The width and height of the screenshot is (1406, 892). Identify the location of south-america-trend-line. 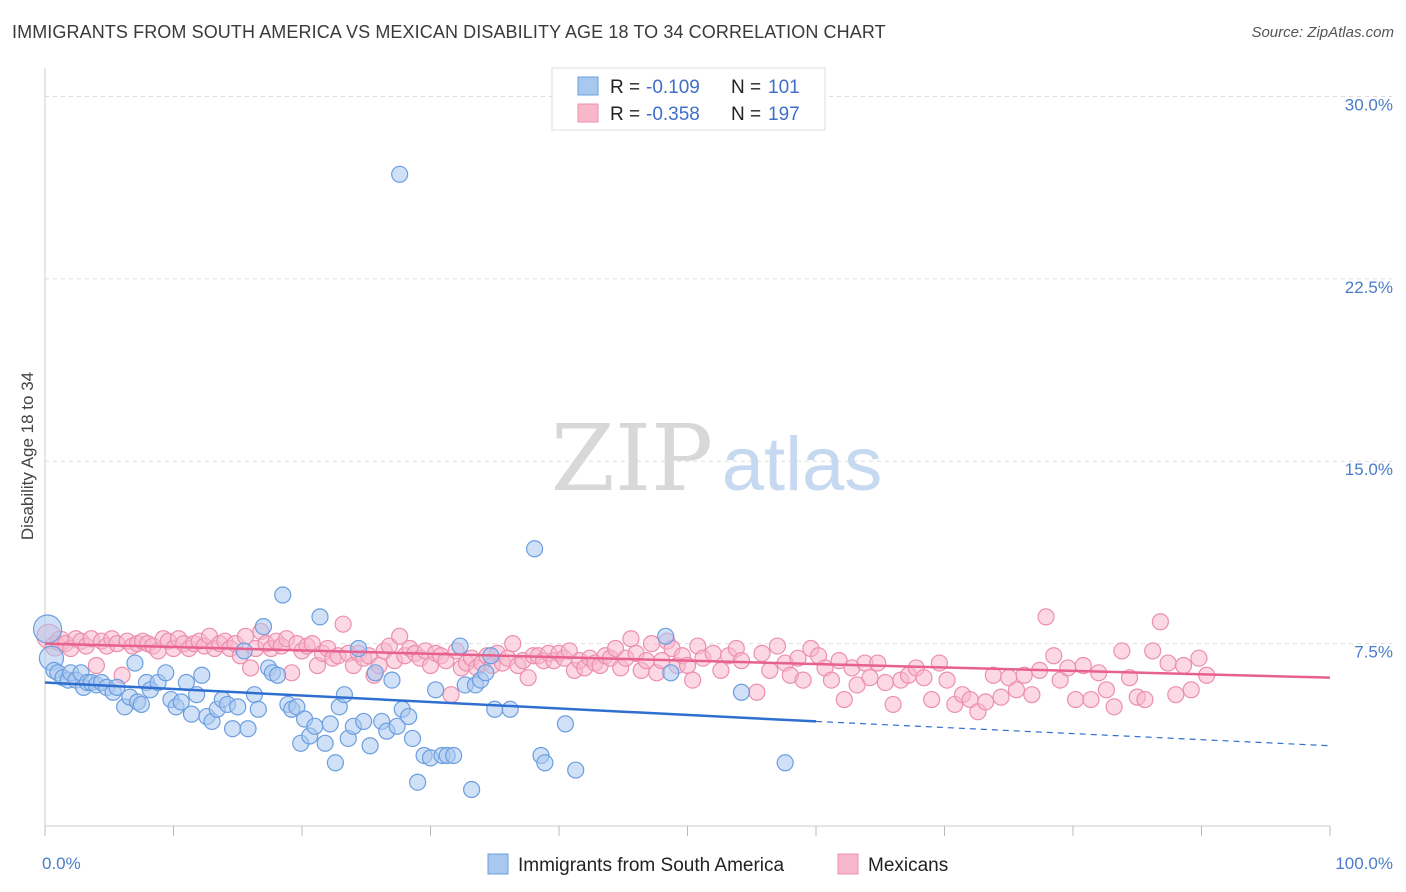
(430, 702).